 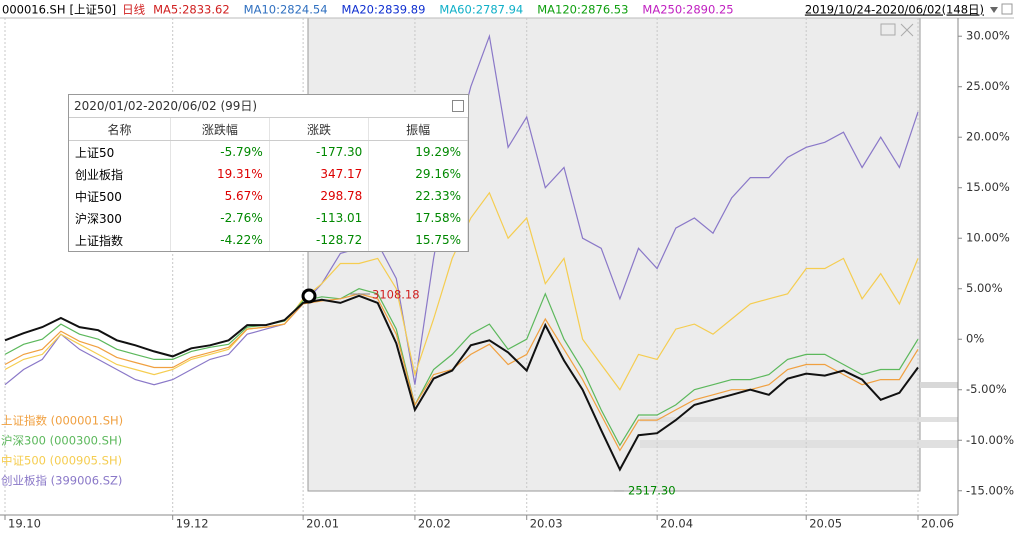 What do you see at coordinates (652, 491) in the screenshot?
I see `annotation: 2517.30` at bounding box center [652, 491].